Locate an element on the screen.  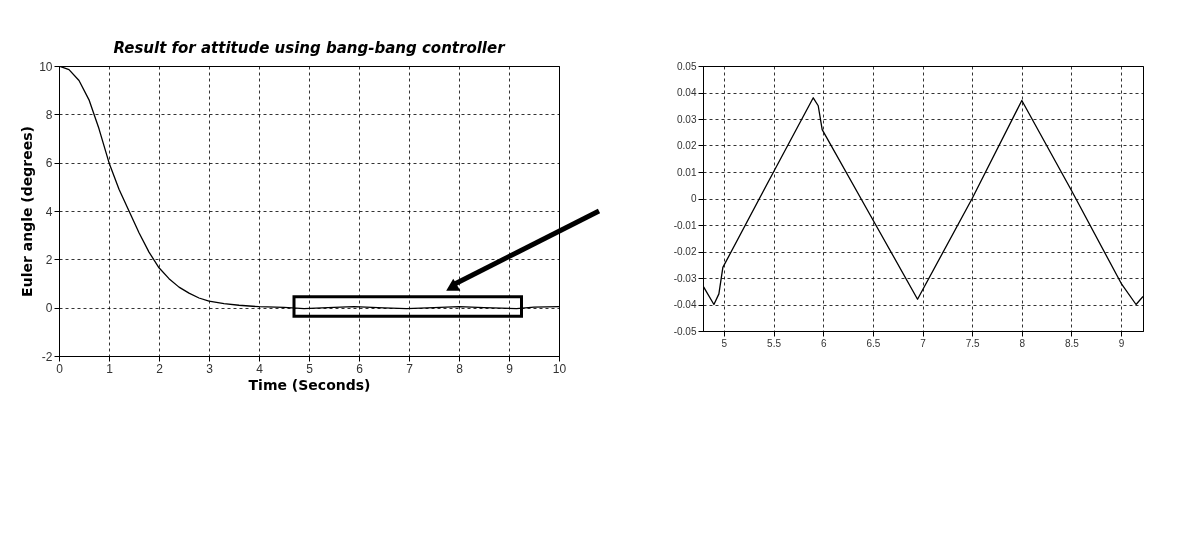
x-tick-label: 3 is located at coordinates (210, 368).